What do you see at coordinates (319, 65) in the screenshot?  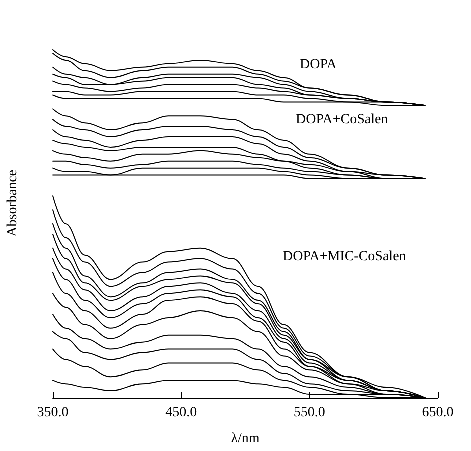 I see `annotation: DOPA` at bounding box center [319, 65].